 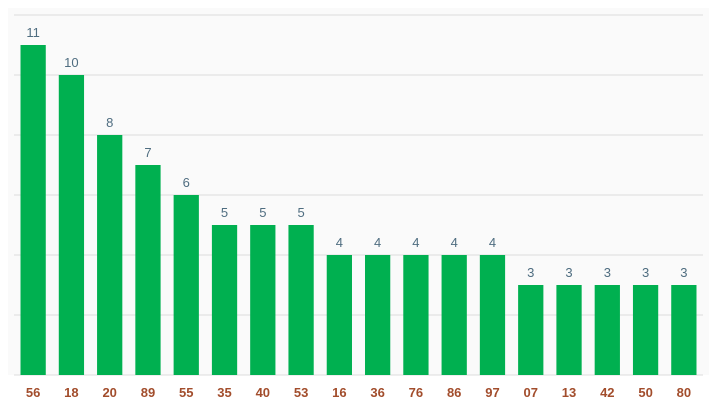 I want to click on x-tick-label-50: 50, so click(x=645, y=392).